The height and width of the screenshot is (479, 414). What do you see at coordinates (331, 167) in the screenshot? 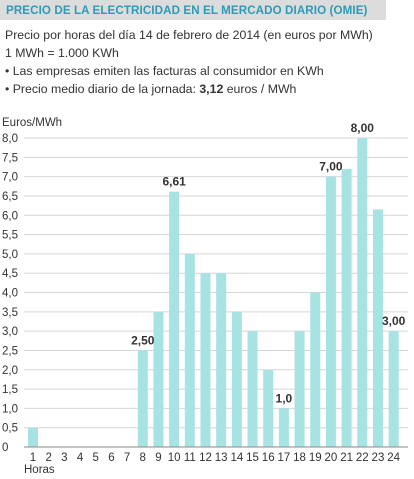
I see `data-label-hour-20: 7,00` at bounding box center [331, 167].